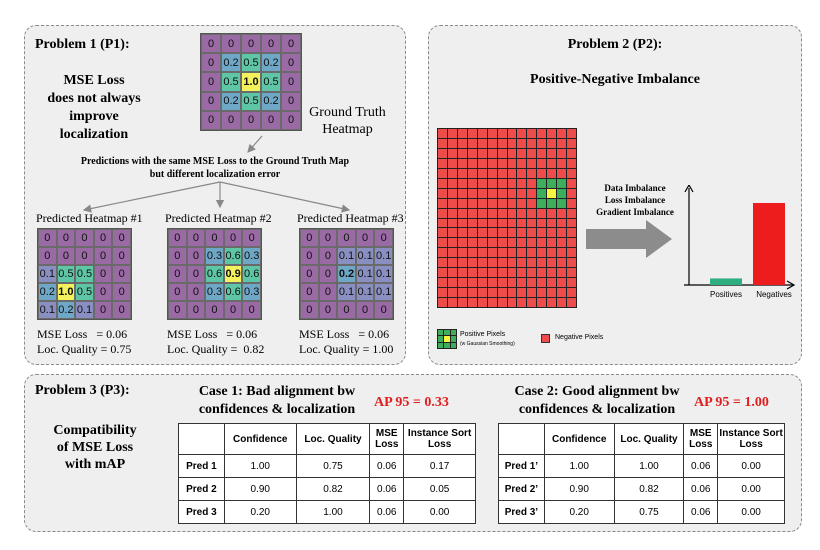 Image resolution: width=820 pixels, height=550 pixels. Describe the element at coordinates (66, 292) in the screenshot. I see `predicted-heatmap-cell: 1.0` at that location.